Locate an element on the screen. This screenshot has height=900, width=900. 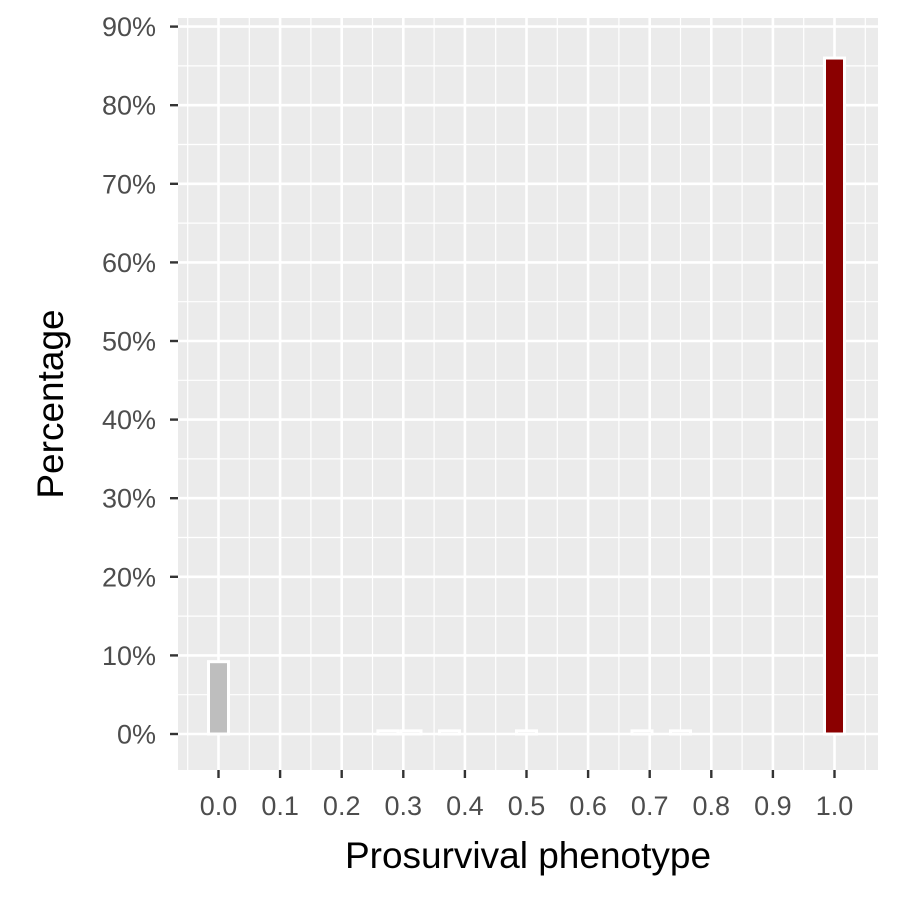
x-axis-title: Prosurvival phenotype is located at coordinates (528, 855).